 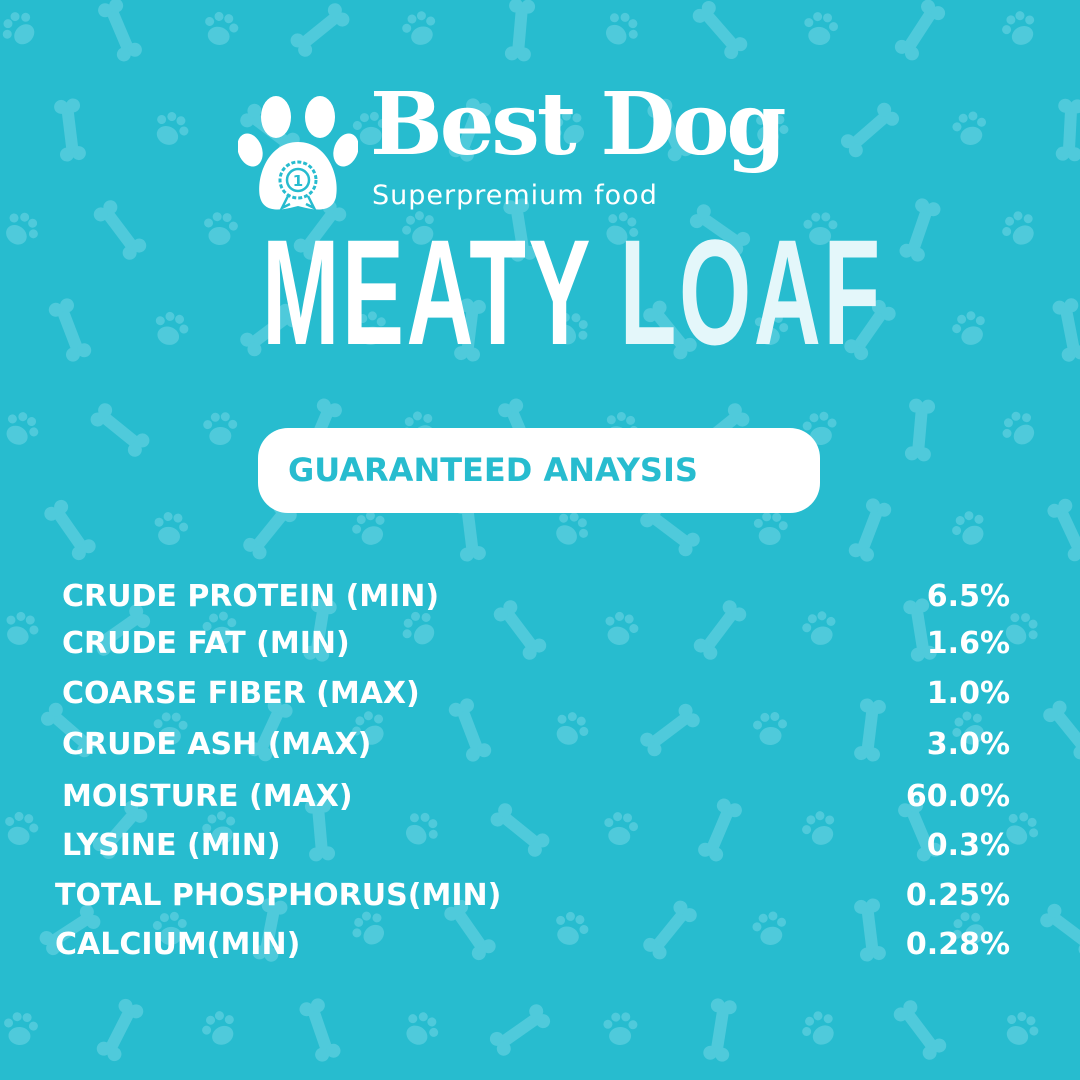 I want to click on analysis-row: TOTAL PHOSPHORUS(MIN) 0.25%, so click(x=540, y=896).